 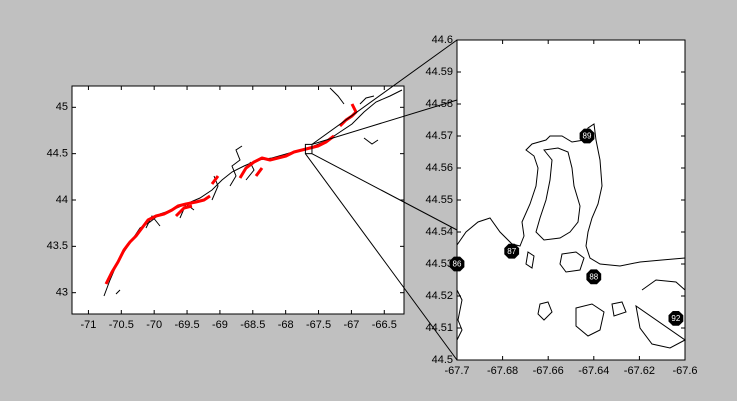 I want to click on y-tick-label: 44.58, so click(x=439, y=104).